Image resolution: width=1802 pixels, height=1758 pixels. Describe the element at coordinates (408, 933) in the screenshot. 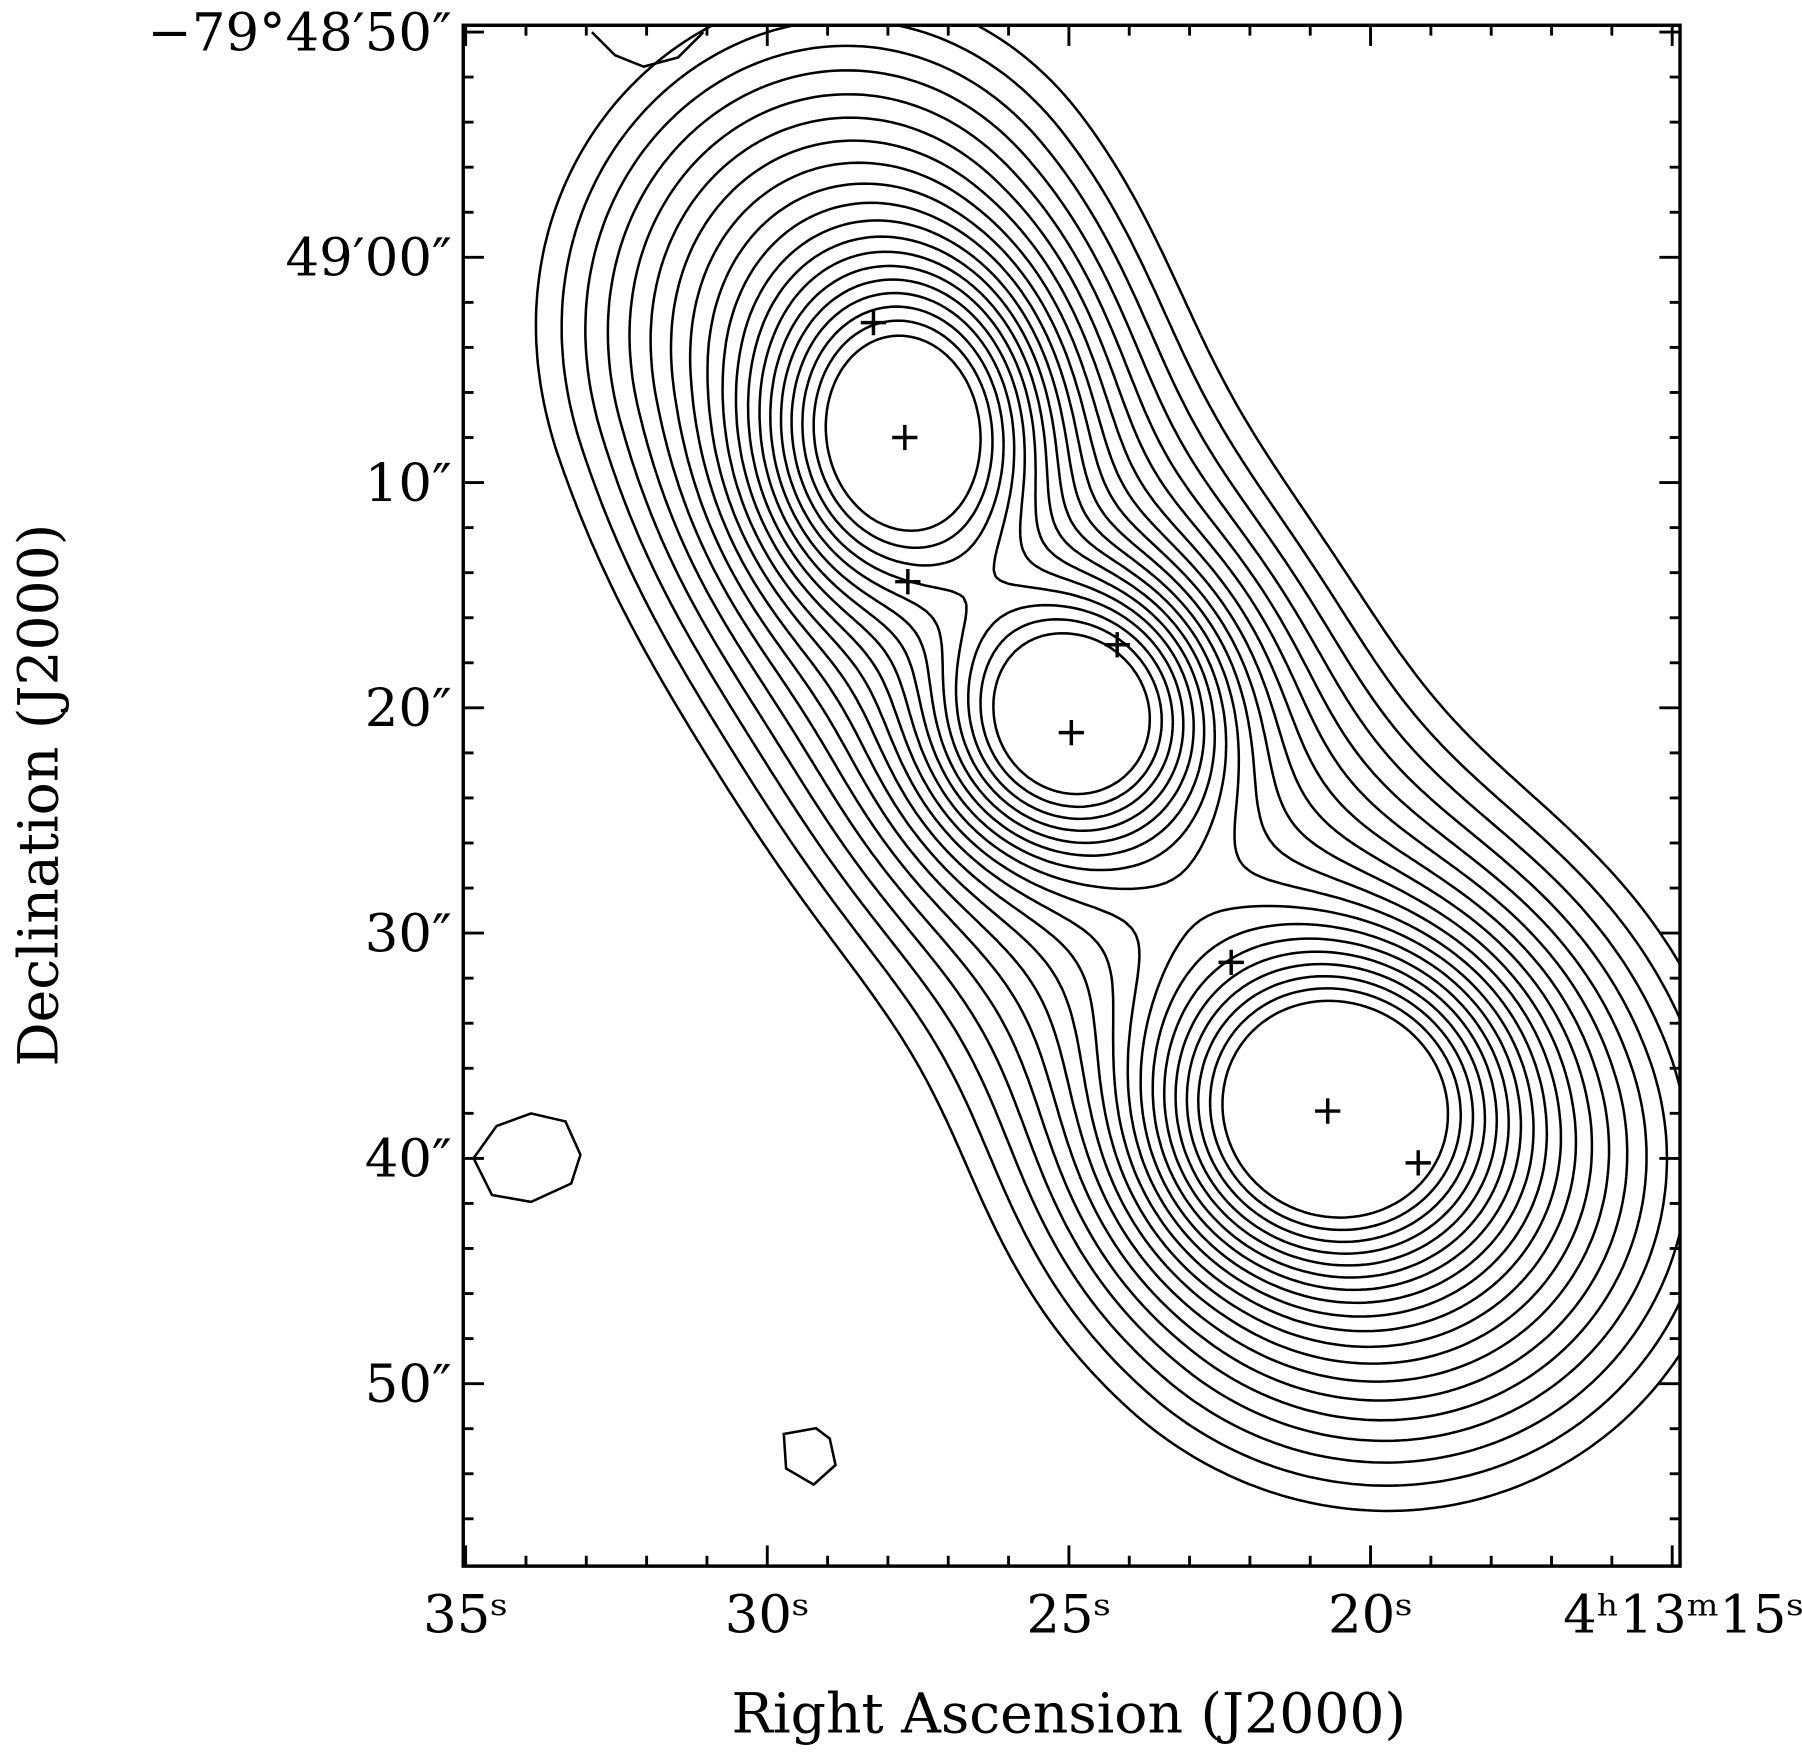

I see `y-tick-label: 30″` at that location.